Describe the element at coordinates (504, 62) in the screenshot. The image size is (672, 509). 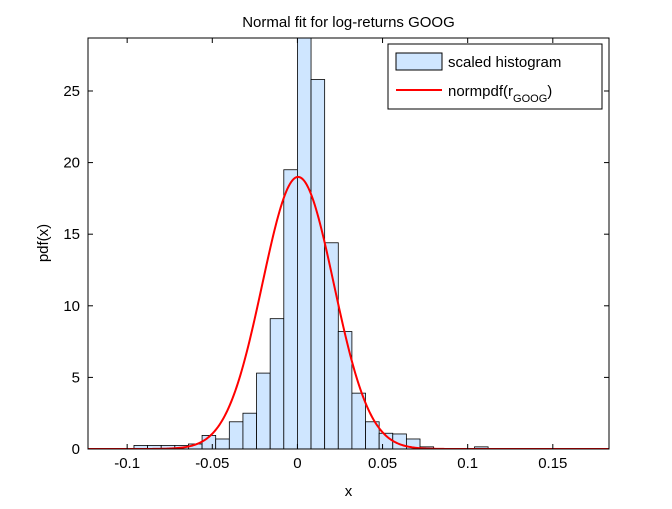
I see `legend-histogram-label: scaled histogram` at that location.